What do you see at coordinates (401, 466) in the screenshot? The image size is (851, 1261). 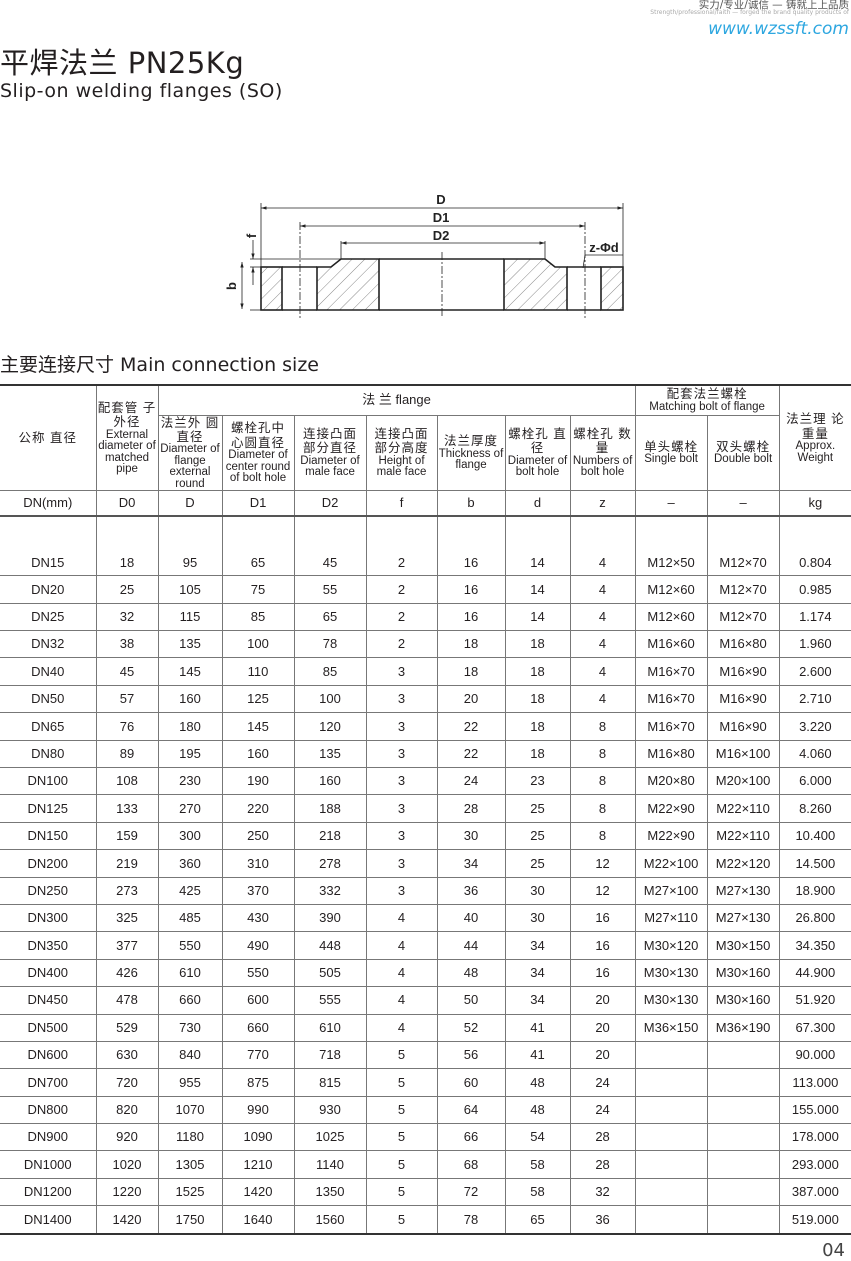 I see `column-header-en: Height of male face` at bounding box center [401, 466].